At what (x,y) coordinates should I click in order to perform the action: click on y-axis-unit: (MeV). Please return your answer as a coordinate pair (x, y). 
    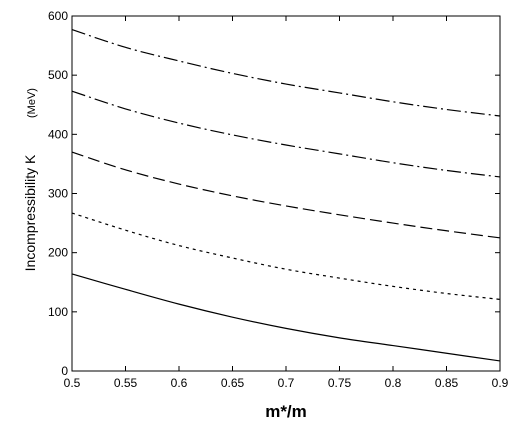
    Looking at the image, I should click on (32, 103).